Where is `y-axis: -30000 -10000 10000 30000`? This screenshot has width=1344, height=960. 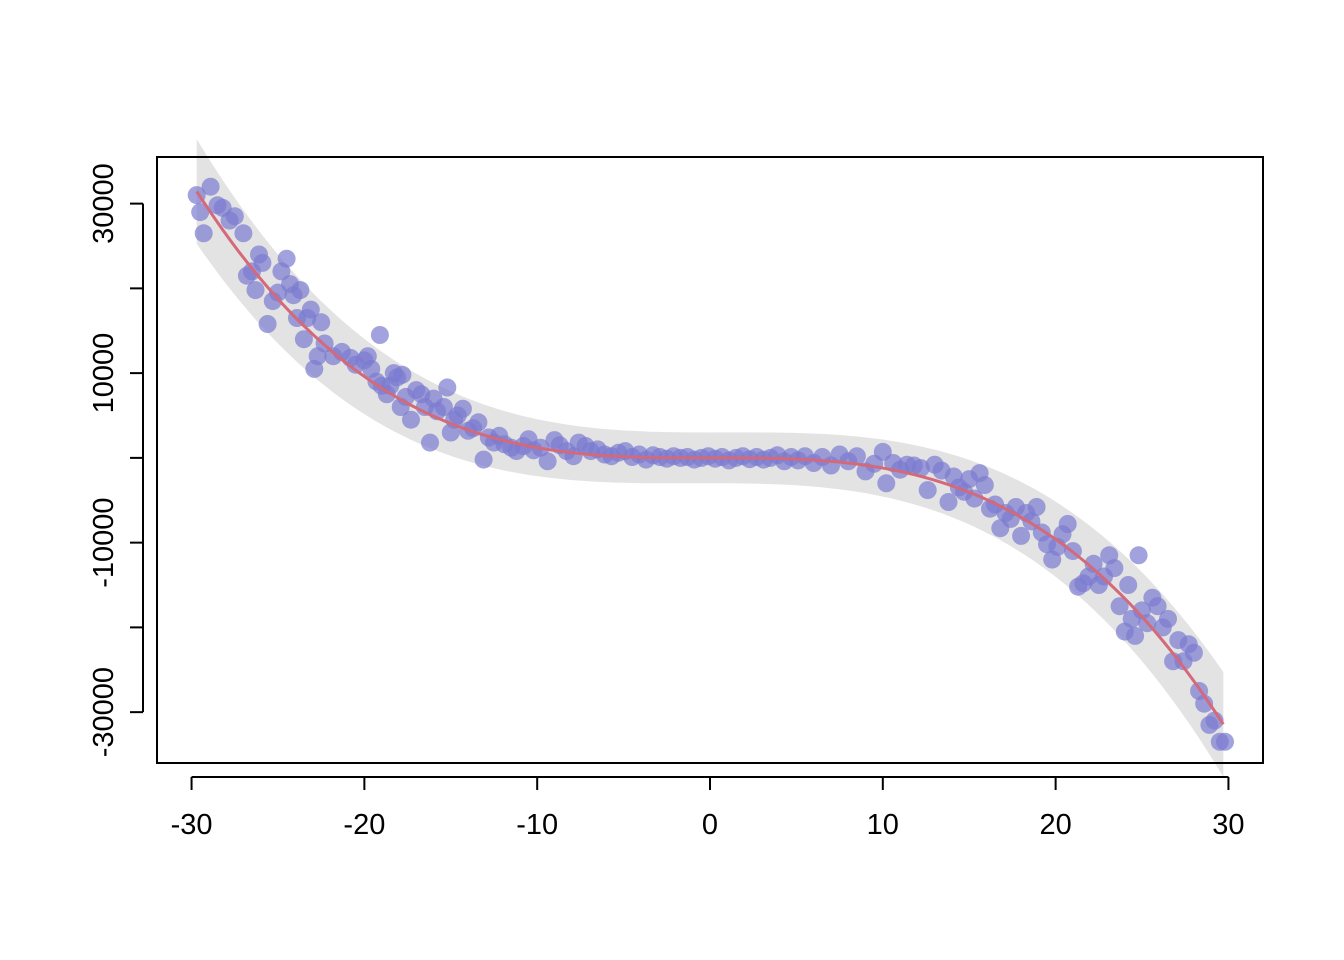 y-axis: -30000 -10000 10000 30000 is located at coordinates (116, 460).